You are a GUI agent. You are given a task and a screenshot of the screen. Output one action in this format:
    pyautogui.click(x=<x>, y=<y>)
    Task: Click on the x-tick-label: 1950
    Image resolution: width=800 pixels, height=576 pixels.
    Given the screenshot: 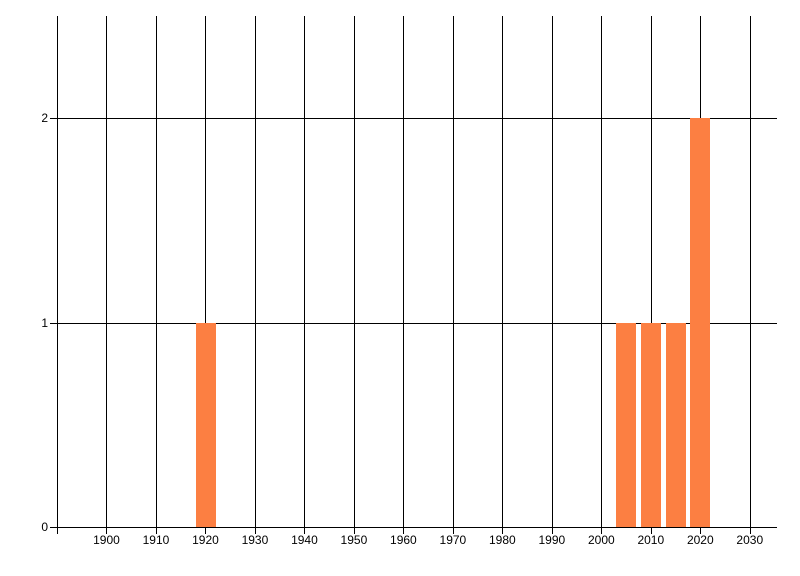 What is the action you would take?
    pyautogui.click(x=354, y=540)
    